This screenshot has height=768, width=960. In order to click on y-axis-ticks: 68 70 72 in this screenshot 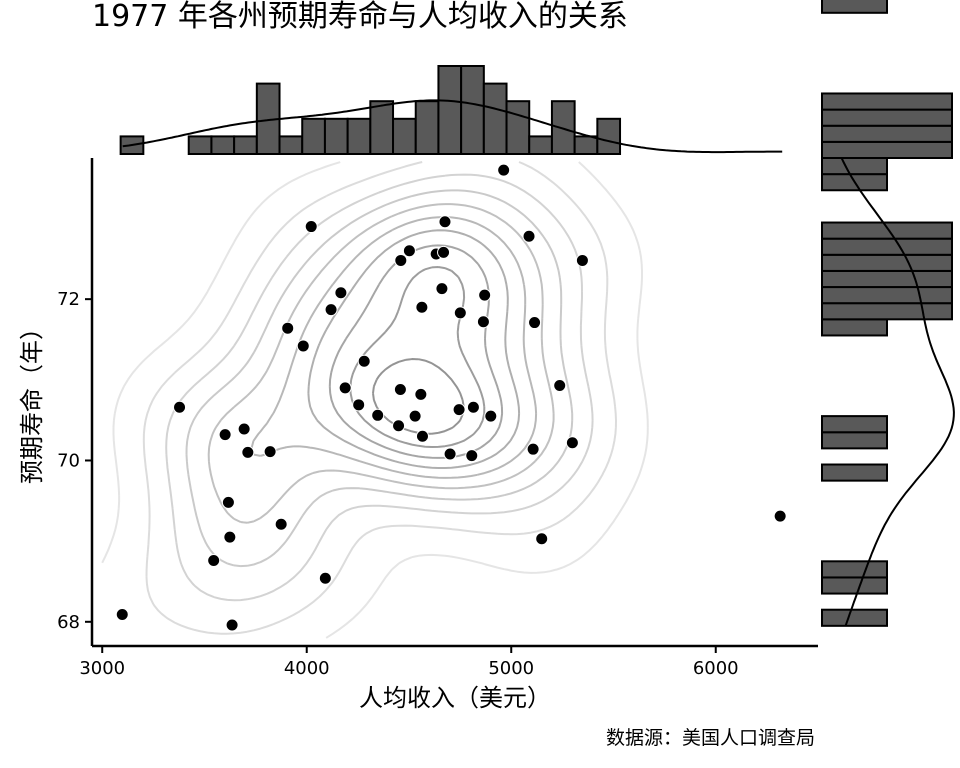, I will do `click(74, 461)`.